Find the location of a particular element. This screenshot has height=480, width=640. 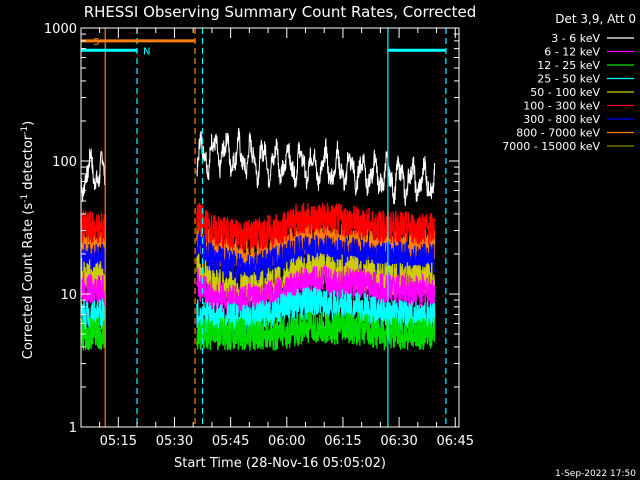

x-tick-label: 06:45 is located at coordinates (455, 441).